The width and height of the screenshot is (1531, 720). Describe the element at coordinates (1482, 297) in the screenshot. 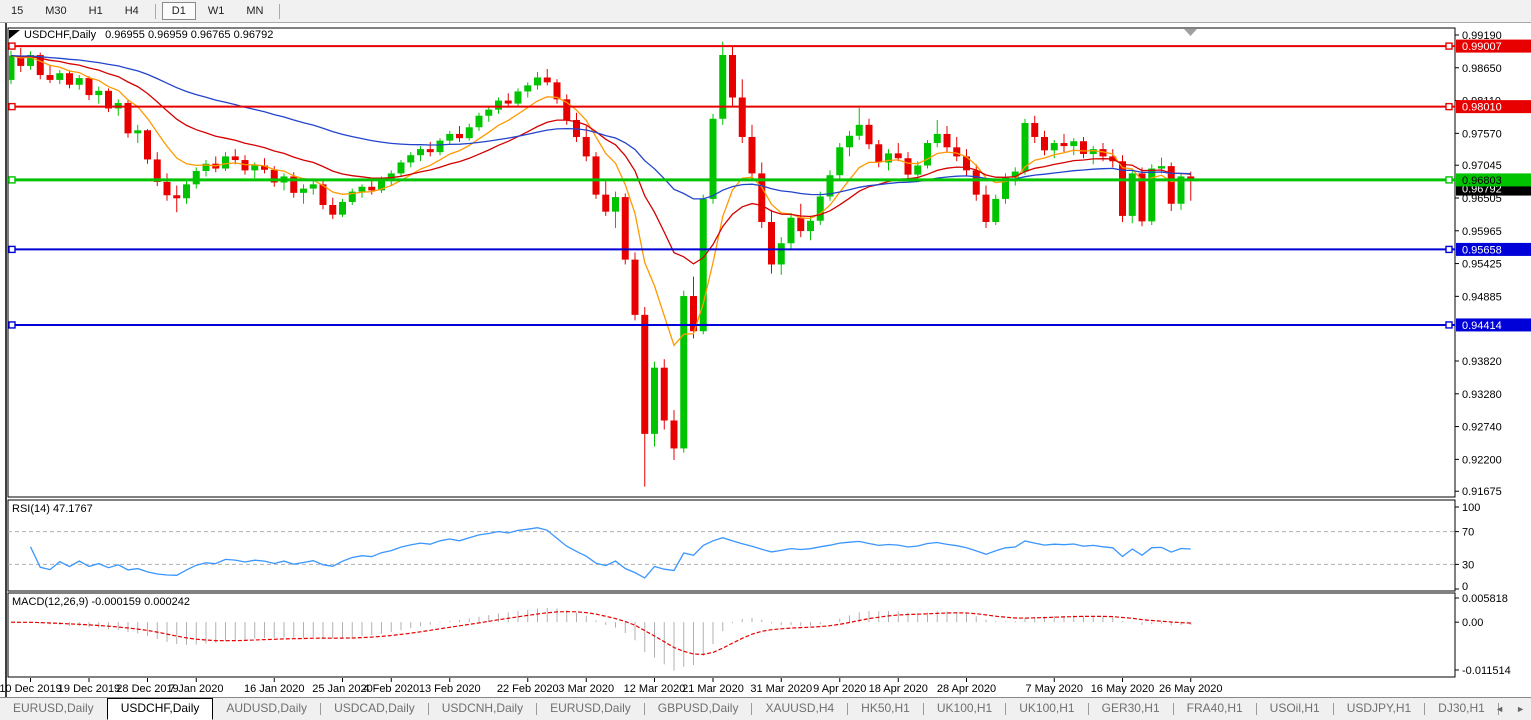

I see `svg-text: 0.94885` at that location.